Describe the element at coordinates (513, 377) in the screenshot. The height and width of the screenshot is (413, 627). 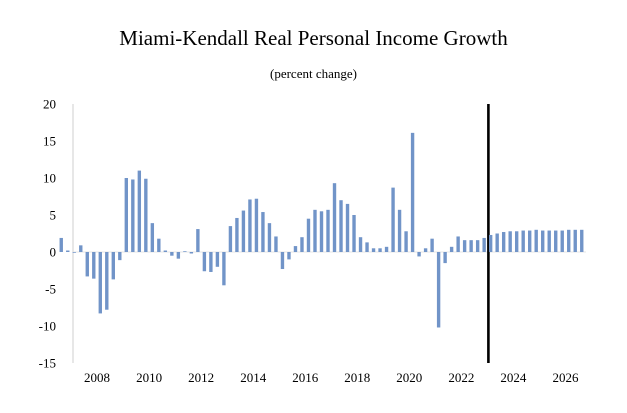
I see `x-tick-label: 2024` at that location.